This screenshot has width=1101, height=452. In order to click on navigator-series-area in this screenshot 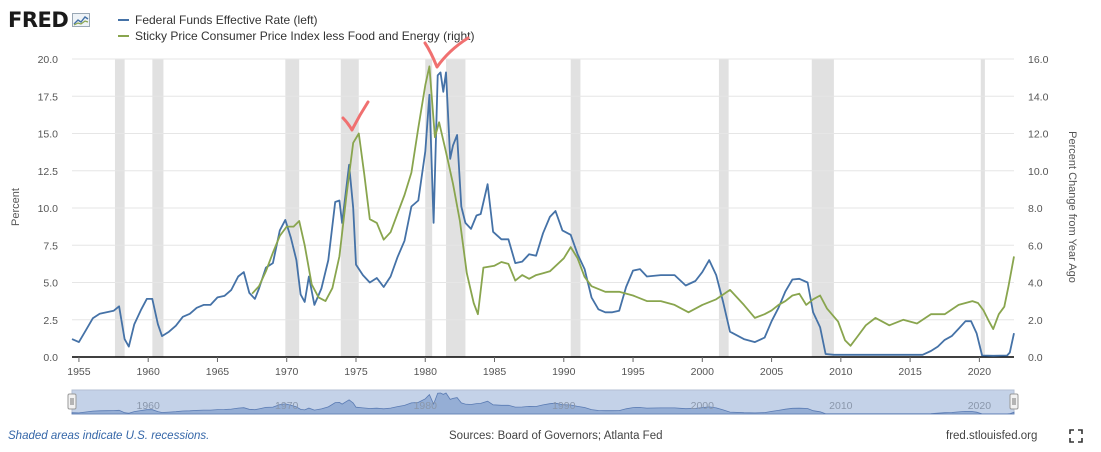, I will do `click(543, 403)`.